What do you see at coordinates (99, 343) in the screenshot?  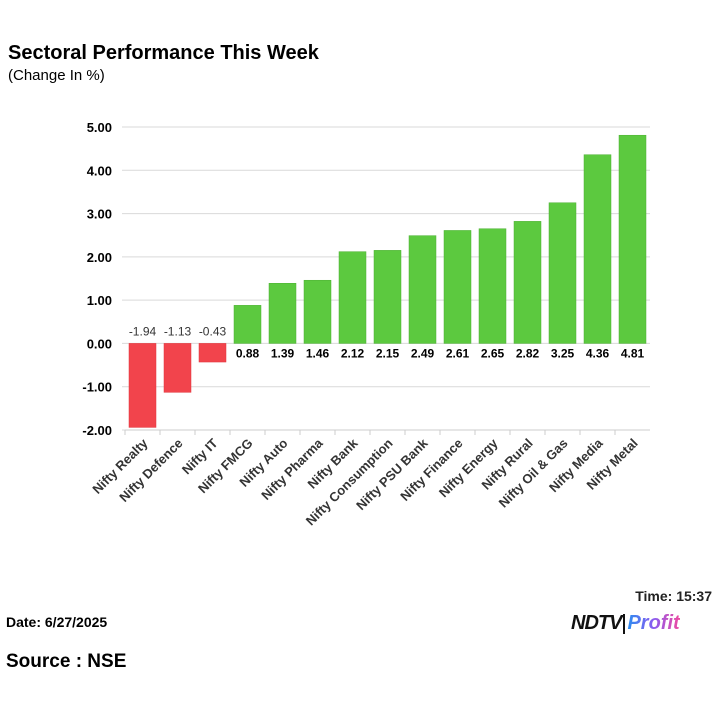 I see `y-tick-label: 0.00` at bounding box center [99, 343].